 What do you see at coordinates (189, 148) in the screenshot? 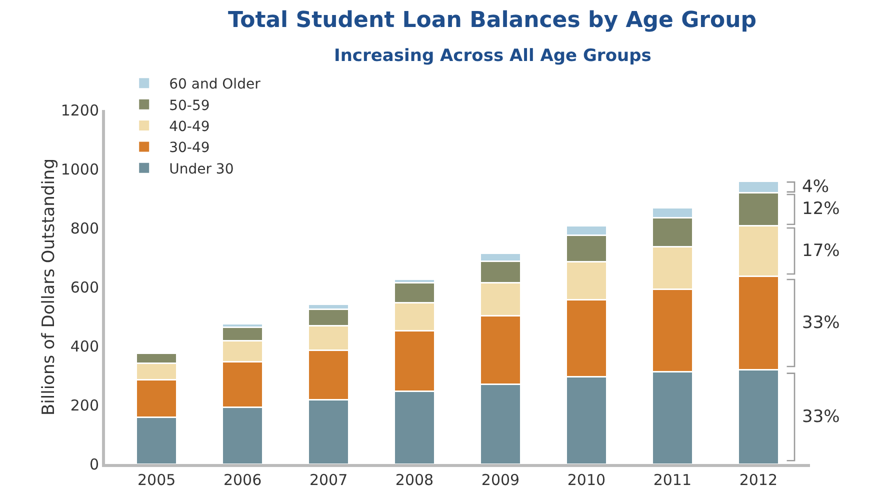
I see `legend-label: 30-49` at bounding box center [189, 148].